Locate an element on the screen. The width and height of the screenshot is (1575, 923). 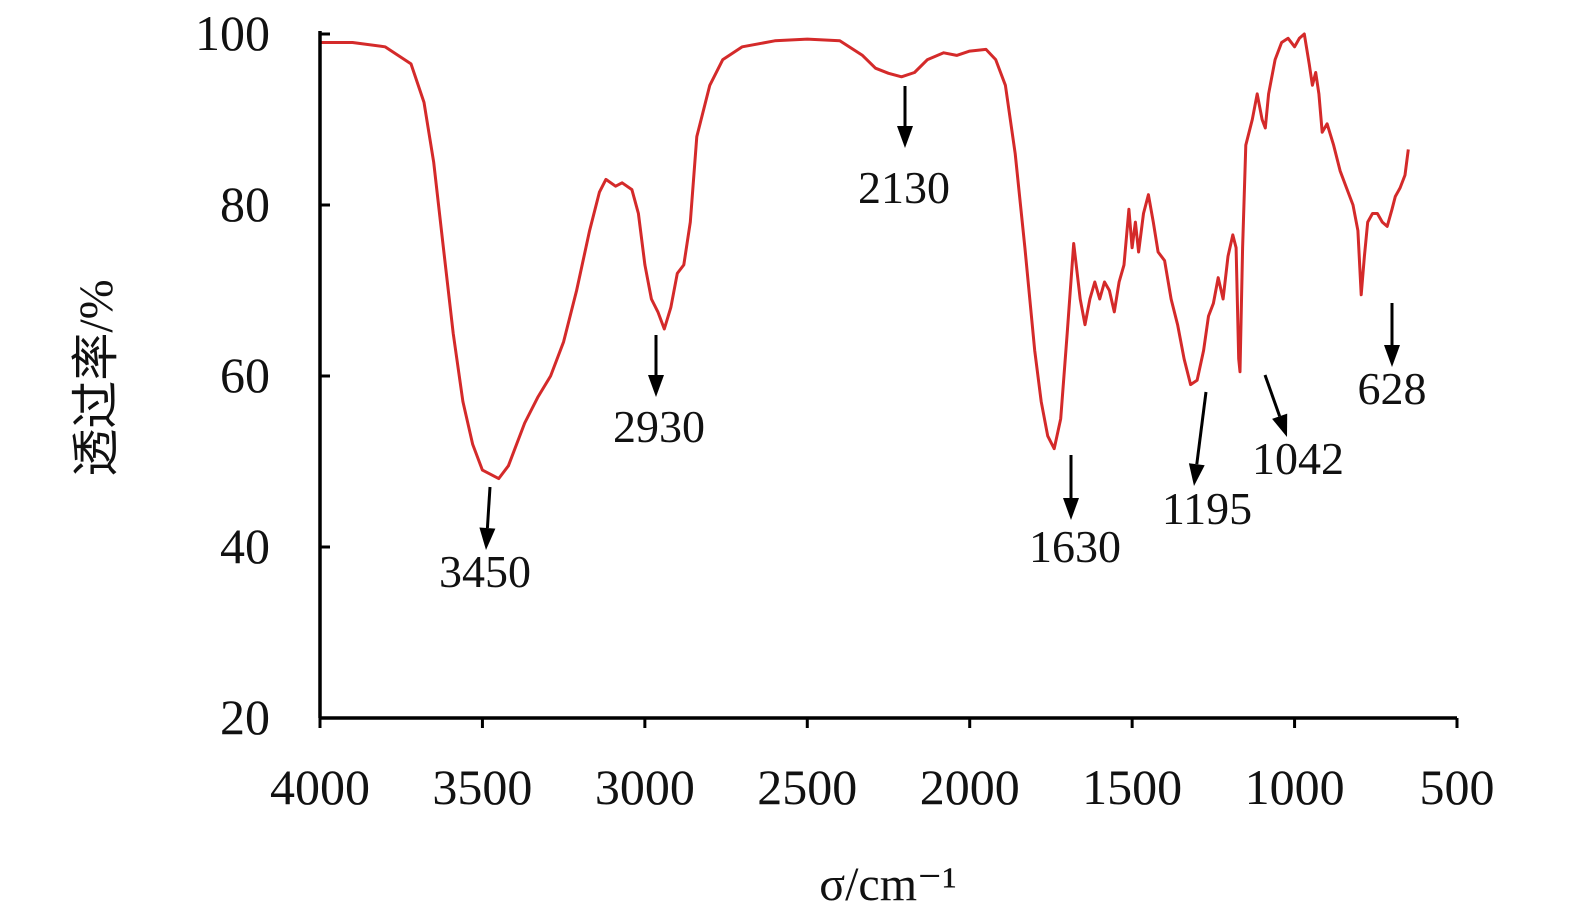
y-tick-label-60: 60 is located at coordinates (245, 375).